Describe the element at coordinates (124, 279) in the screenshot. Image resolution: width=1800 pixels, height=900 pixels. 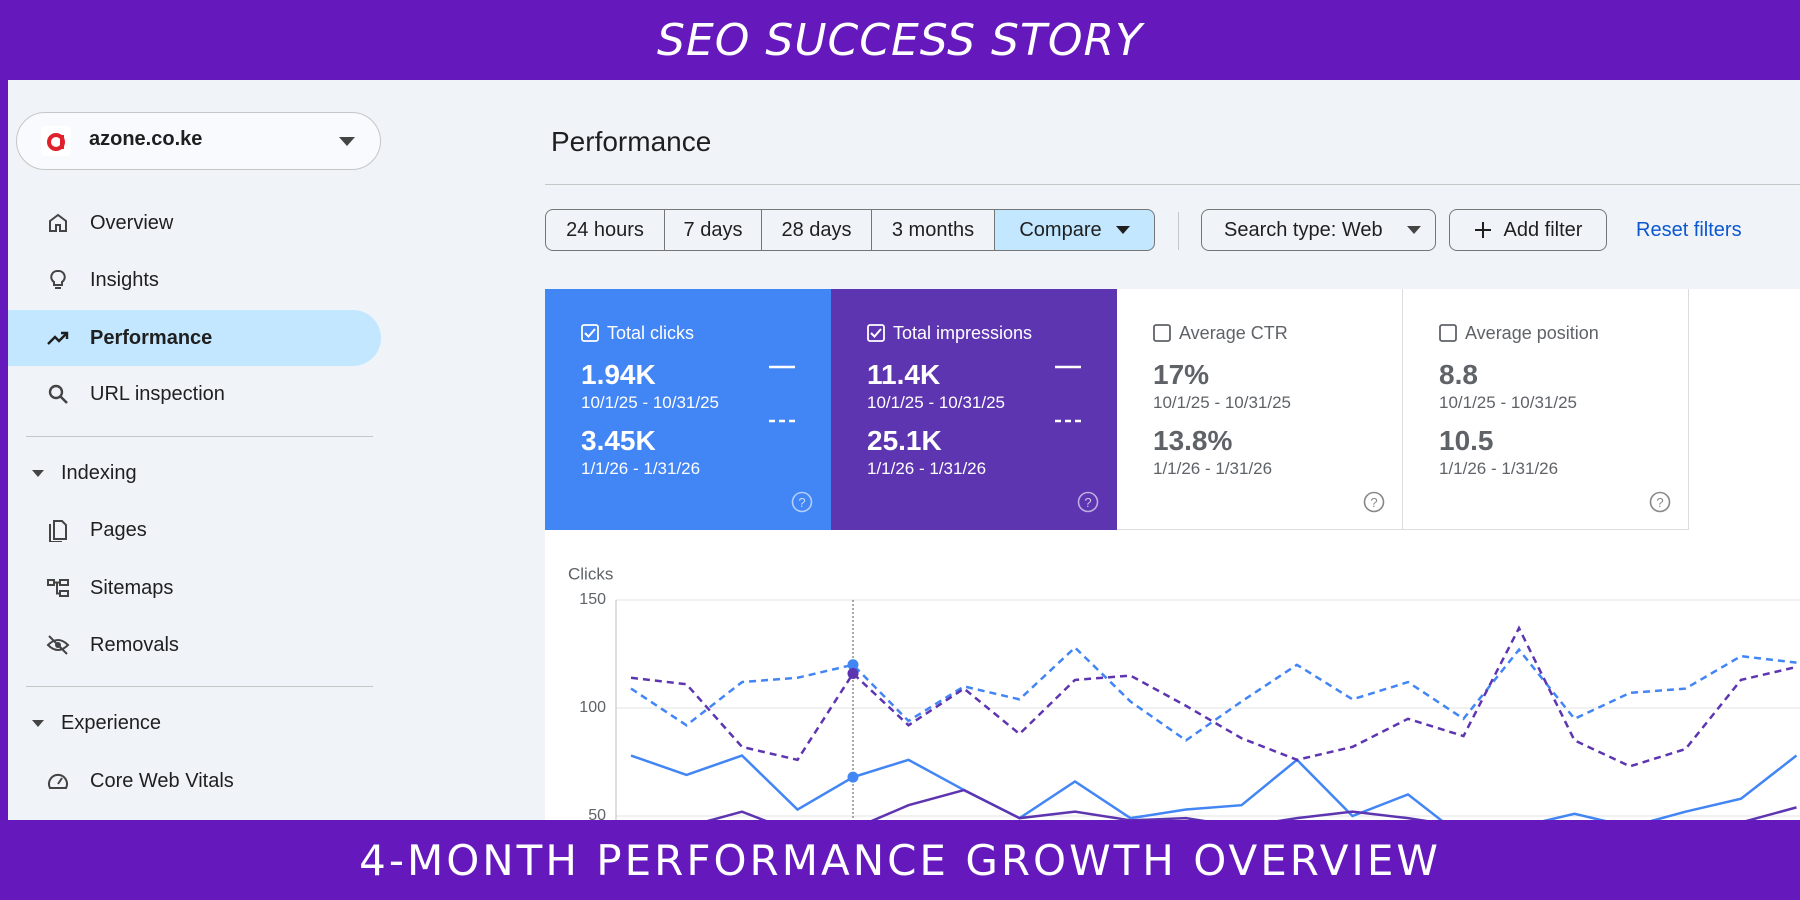
I see `nav-label: Insights` at that location.